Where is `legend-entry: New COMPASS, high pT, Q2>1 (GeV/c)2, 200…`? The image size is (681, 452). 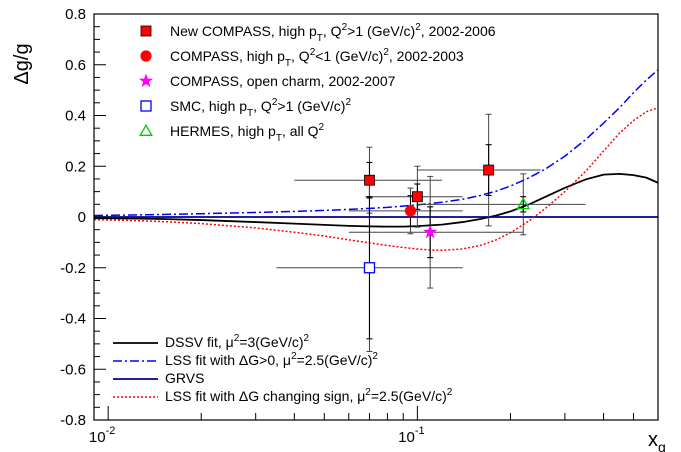
legend-entry: New COMPASS, high pT, Q2>1 (GeV/c)2, 200… is located at coordinates (333, 33).